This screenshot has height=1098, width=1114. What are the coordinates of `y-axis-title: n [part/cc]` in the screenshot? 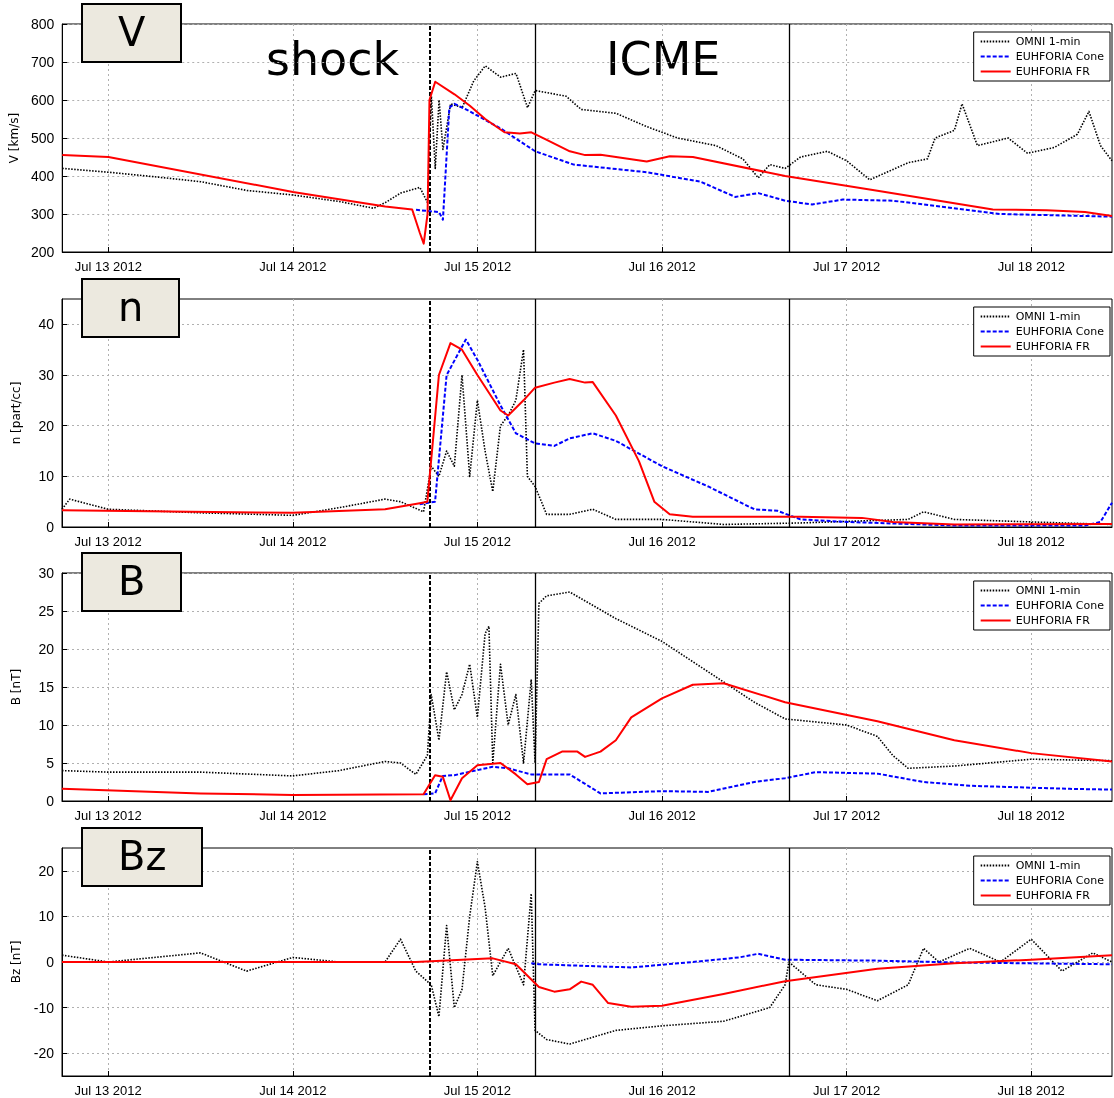 It's located at (16, 412).